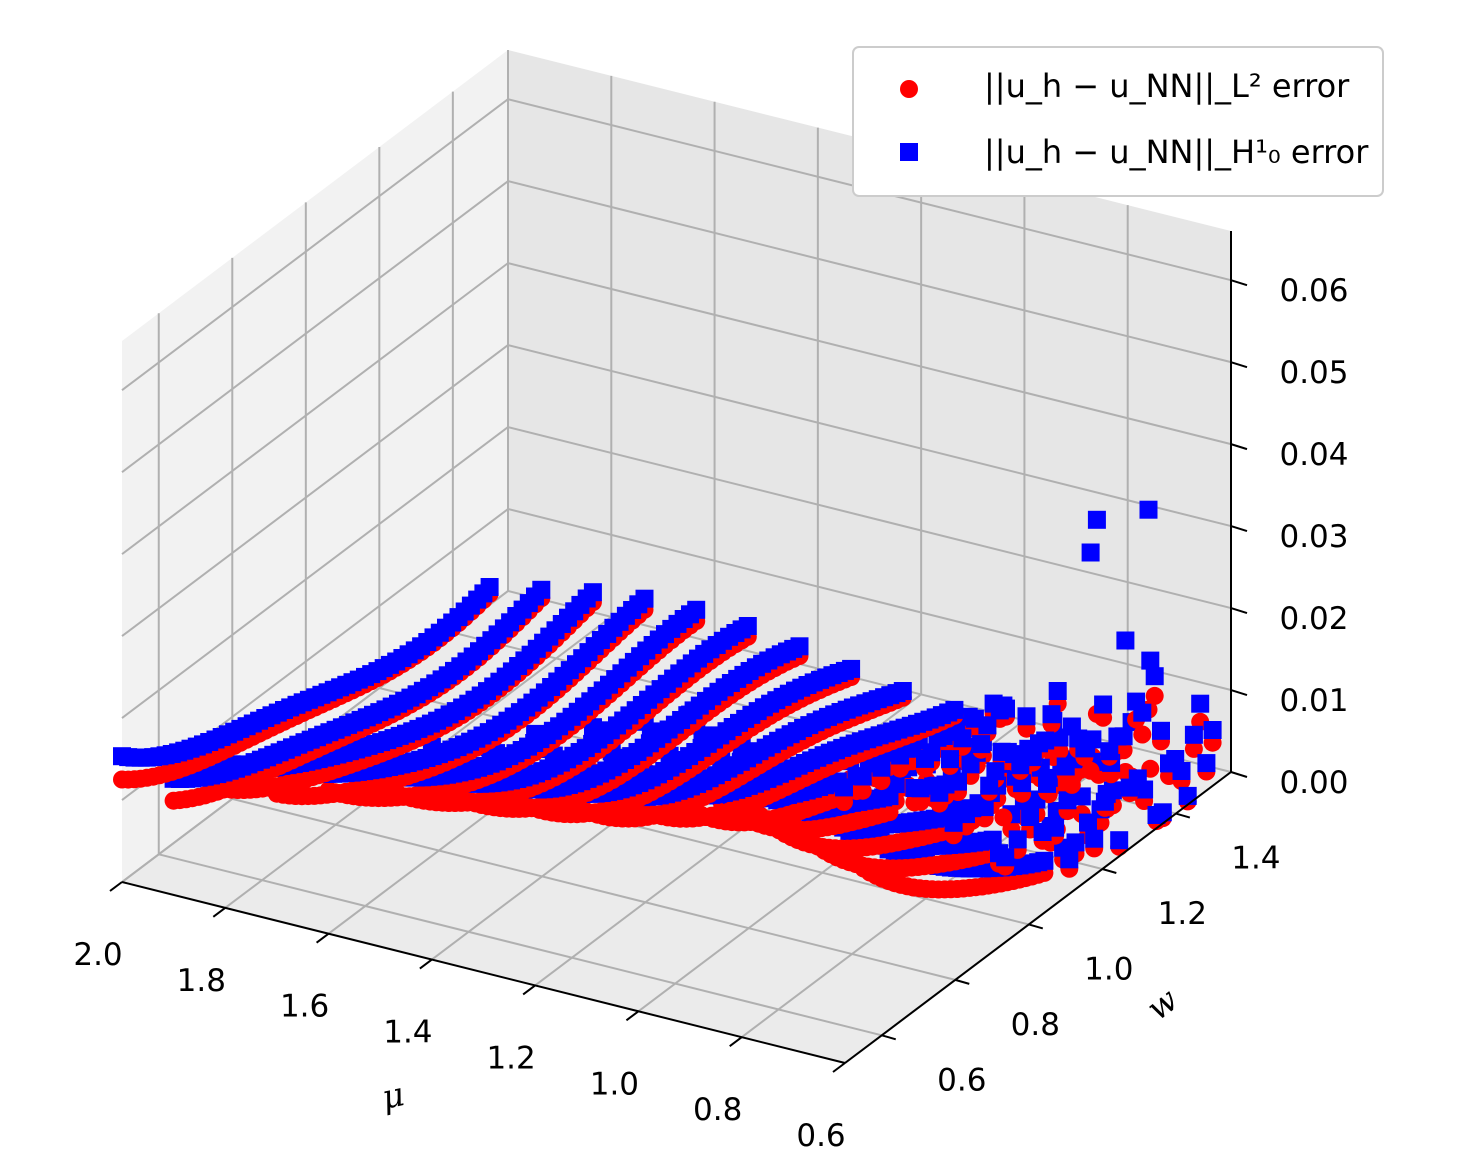 The height and width of the screenshot is (1172, 1468). What do you see at coordinates (1035, 1025) in the screenshot?
I see `w-tick-label: 0.8` at bounding box center [1035, 1025].